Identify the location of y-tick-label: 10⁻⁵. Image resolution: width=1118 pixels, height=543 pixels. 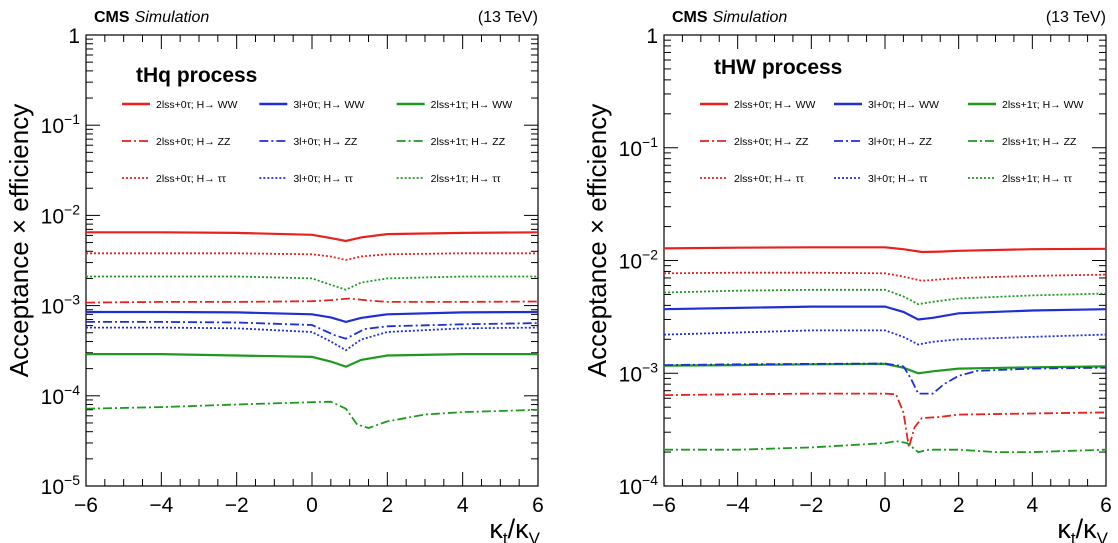
(61, 485).